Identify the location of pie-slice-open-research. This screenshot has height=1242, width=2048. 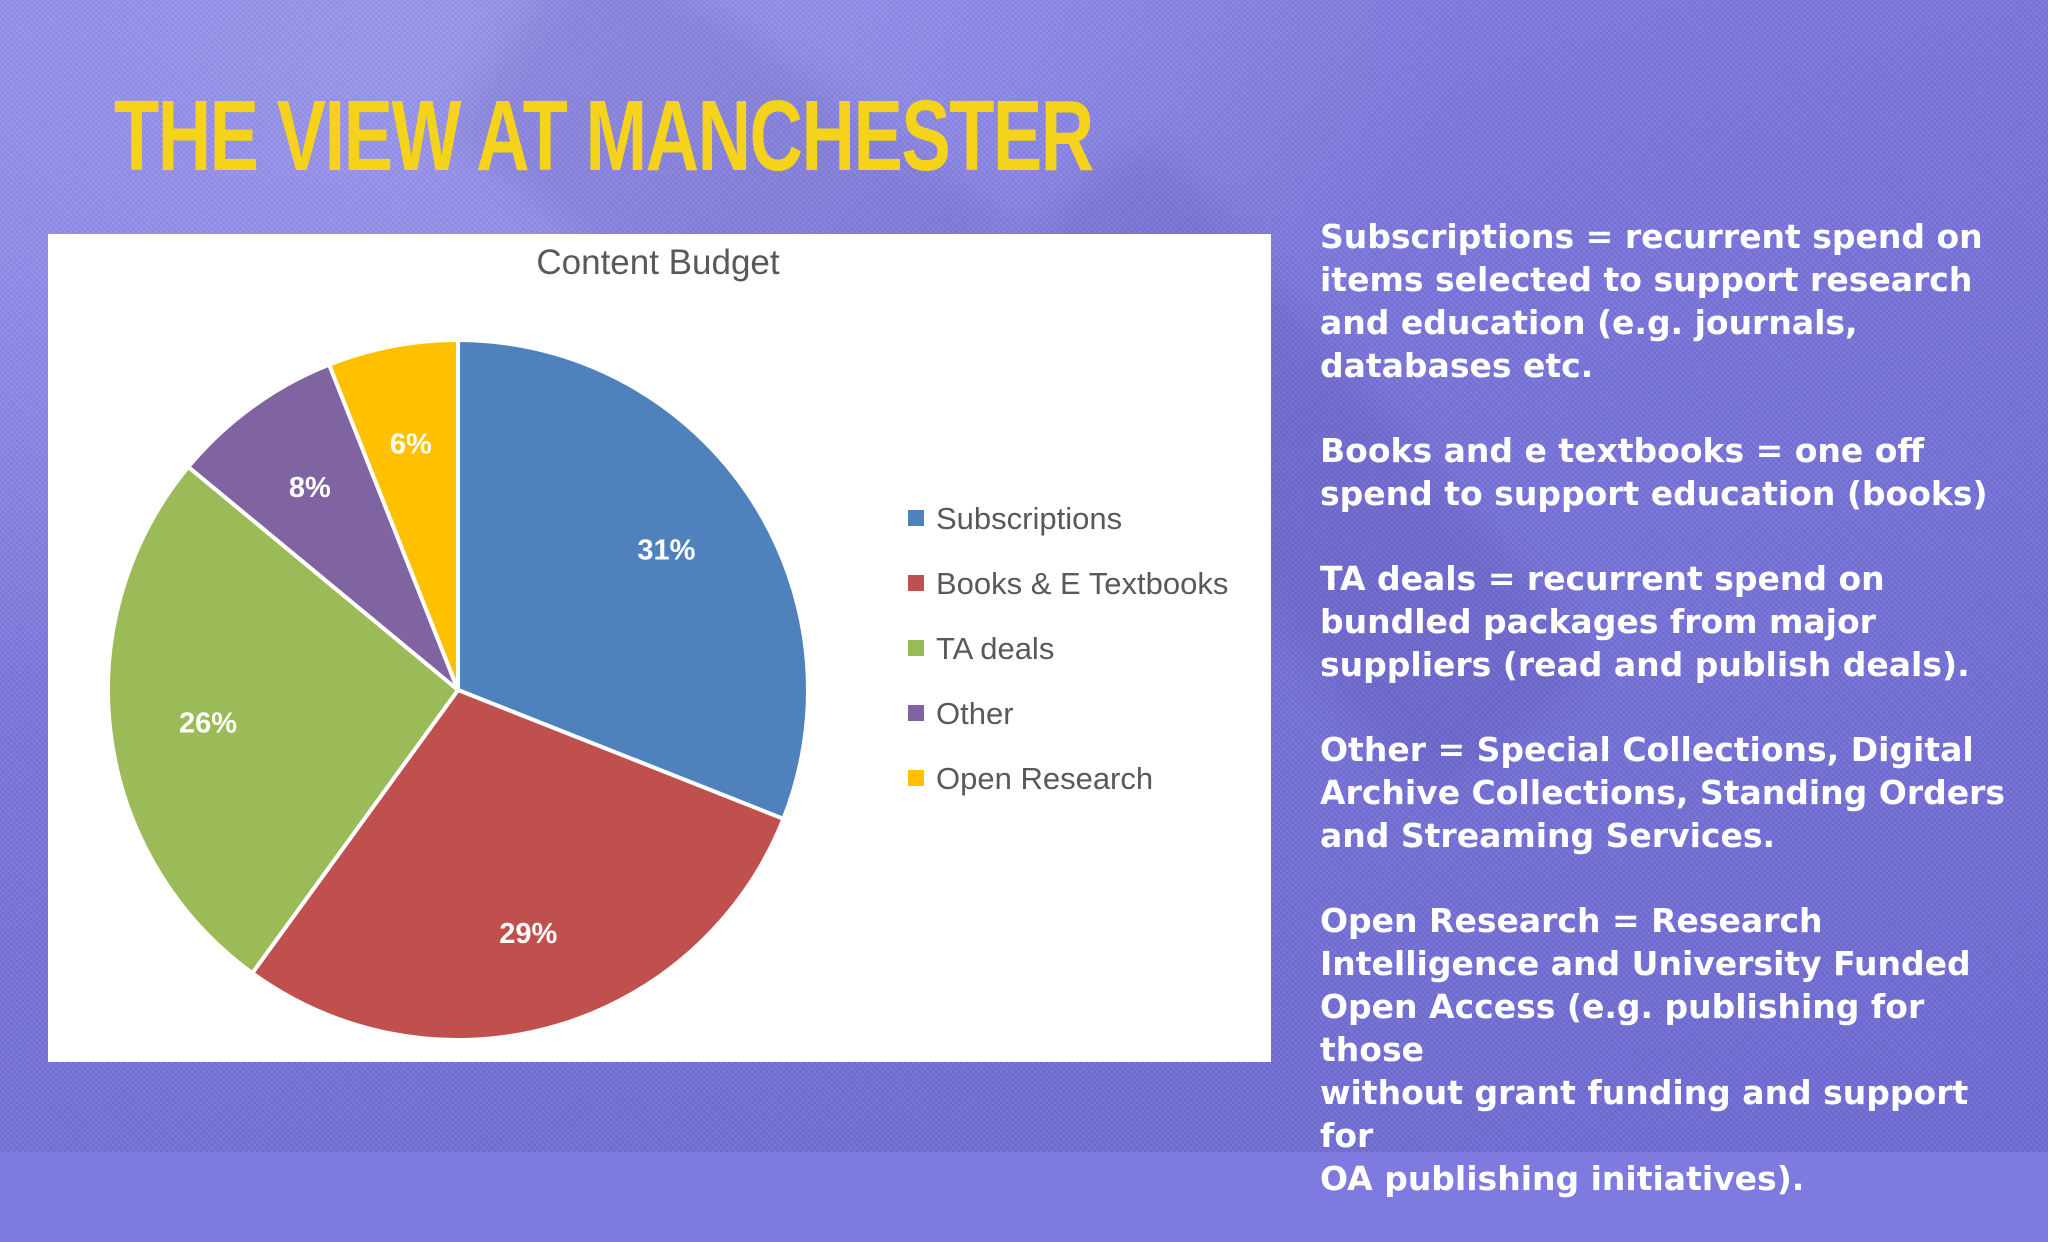
(393, 514).